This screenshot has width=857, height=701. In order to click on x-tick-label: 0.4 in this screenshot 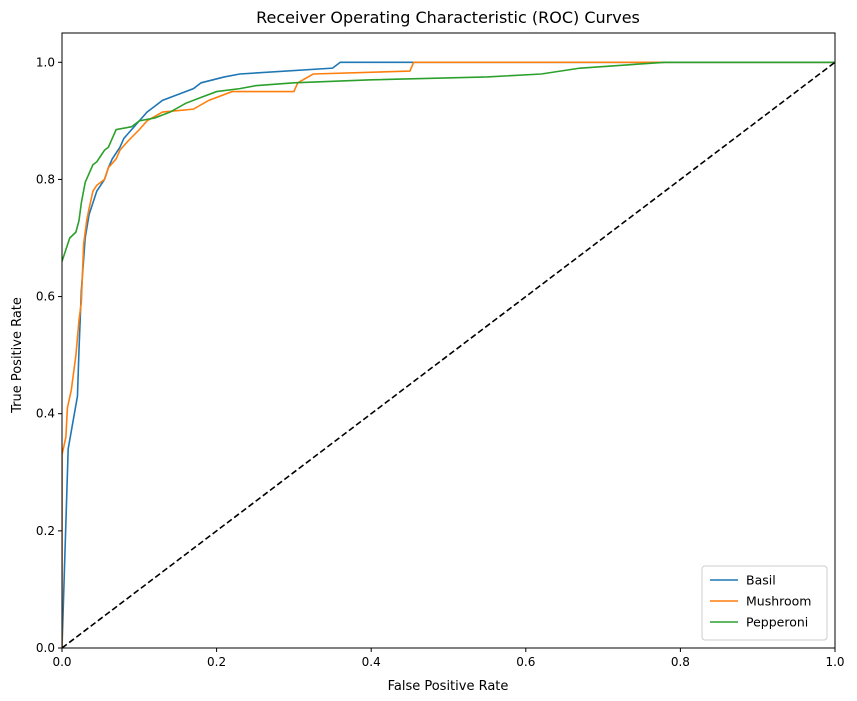, I will do `click(371, 662)`.